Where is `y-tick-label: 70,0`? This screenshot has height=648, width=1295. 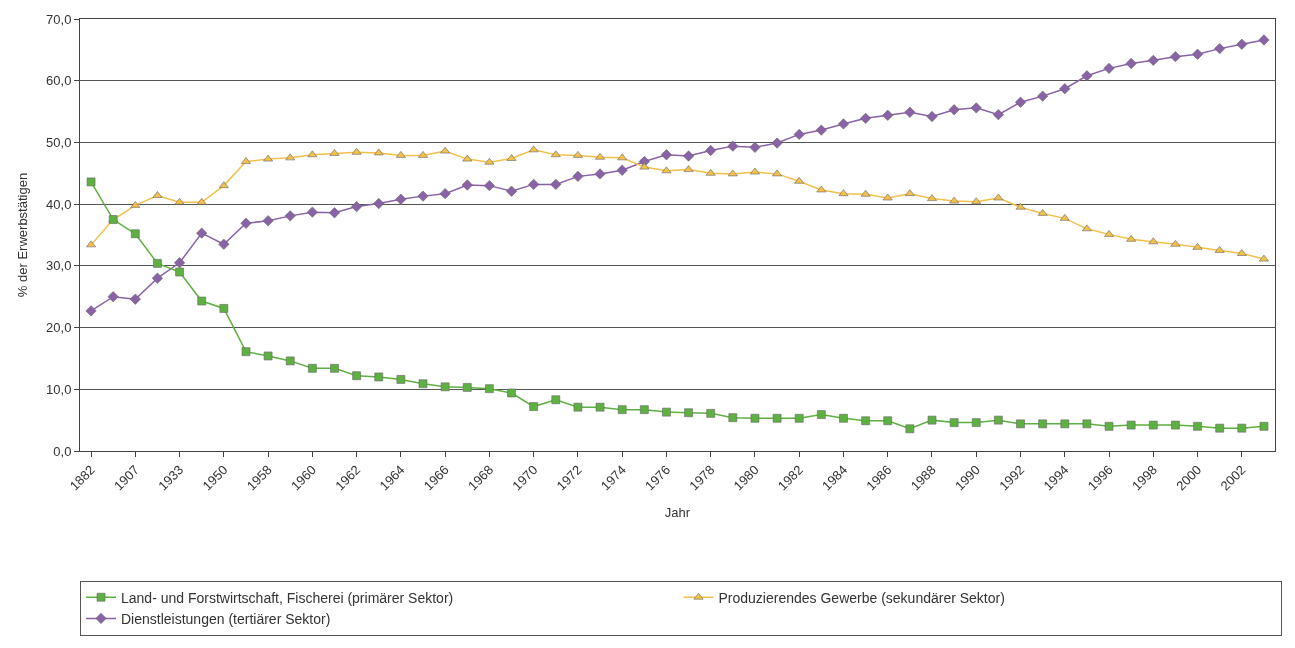 y-tick-label: 70,0 is located at coordinates (59, 19).